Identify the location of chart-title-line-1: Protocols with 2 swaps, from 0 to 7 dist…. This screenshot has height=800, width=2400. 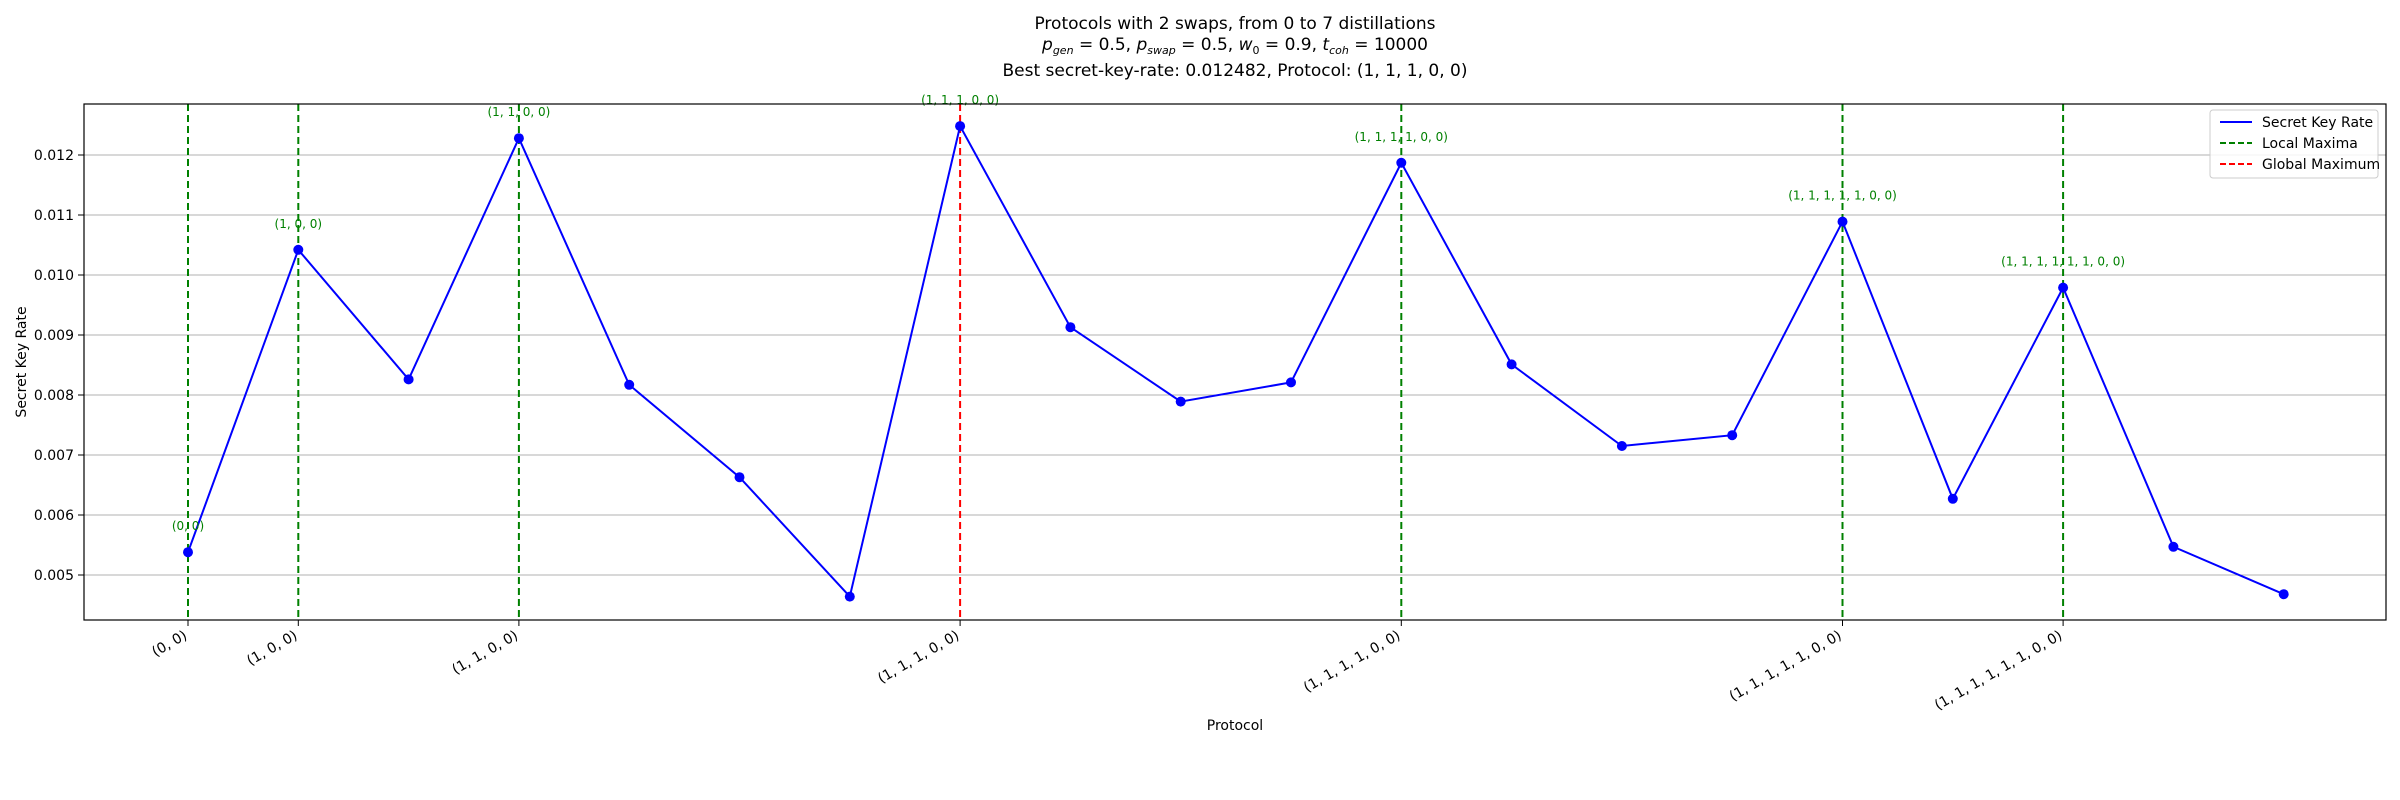
(1234, 24).